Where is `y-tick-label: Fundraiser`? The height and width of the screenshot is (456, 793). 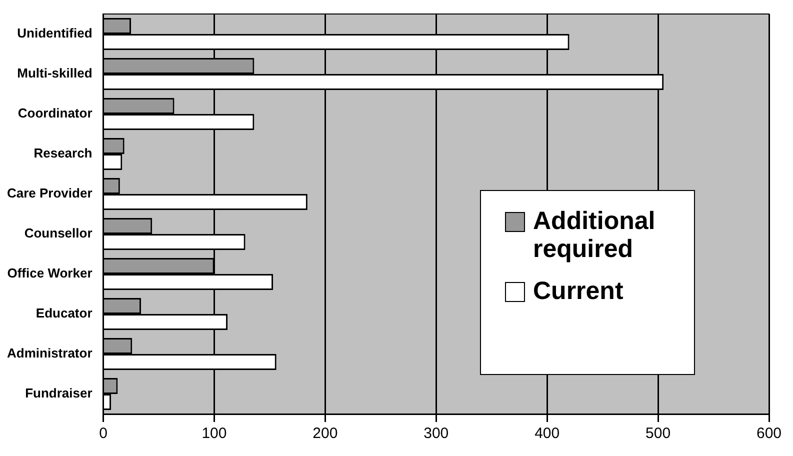 y-tick-label: Fundraiser is located at coordinates (58, 393).